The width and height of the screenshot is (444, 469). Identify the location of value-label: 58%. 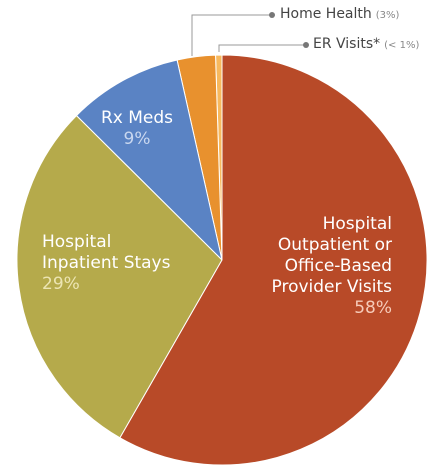
(373, 308).